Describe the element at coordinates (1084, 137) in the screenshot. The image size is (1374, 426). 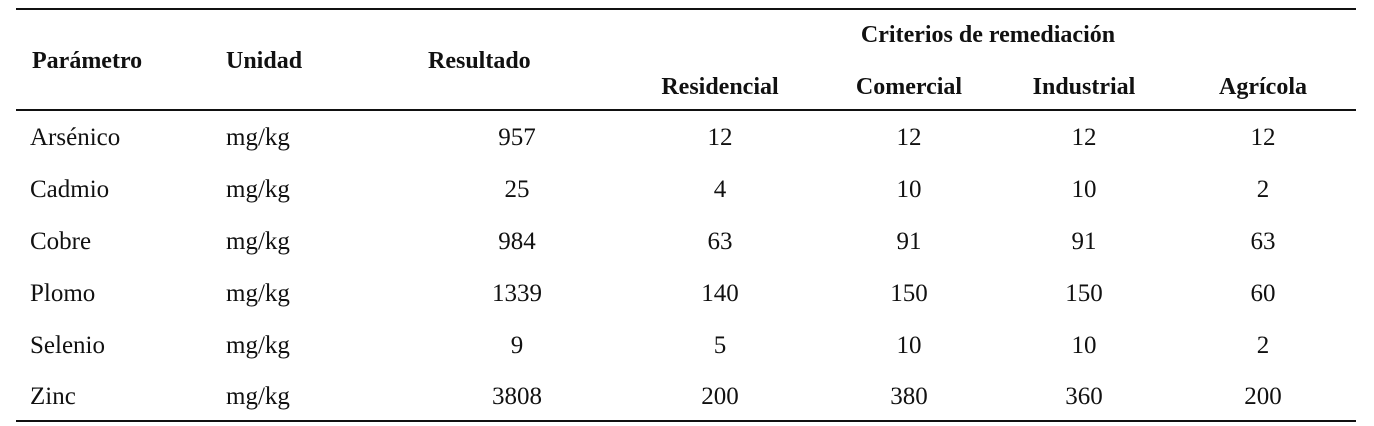
I see `table-cell-industrial: 12` at that location.